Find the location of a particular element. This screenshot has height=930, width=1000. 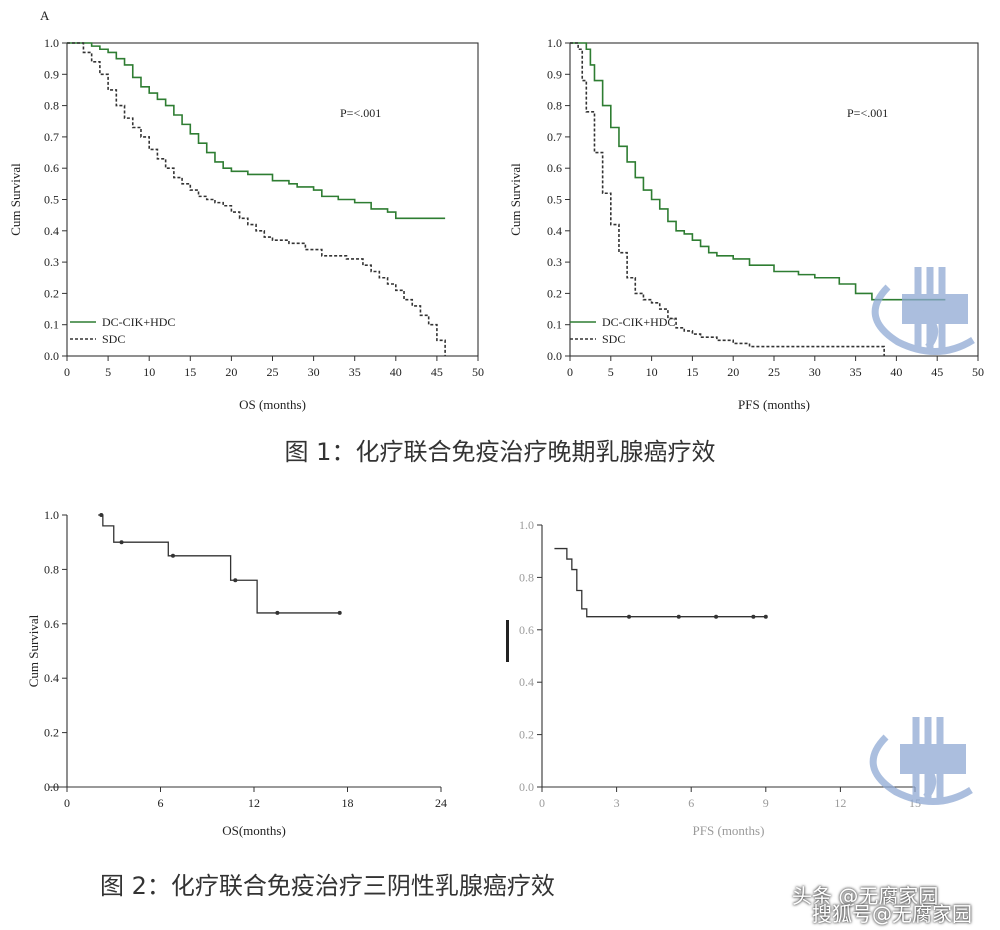

x-axis-label: OS(months) is located at coordinates (254, 830).